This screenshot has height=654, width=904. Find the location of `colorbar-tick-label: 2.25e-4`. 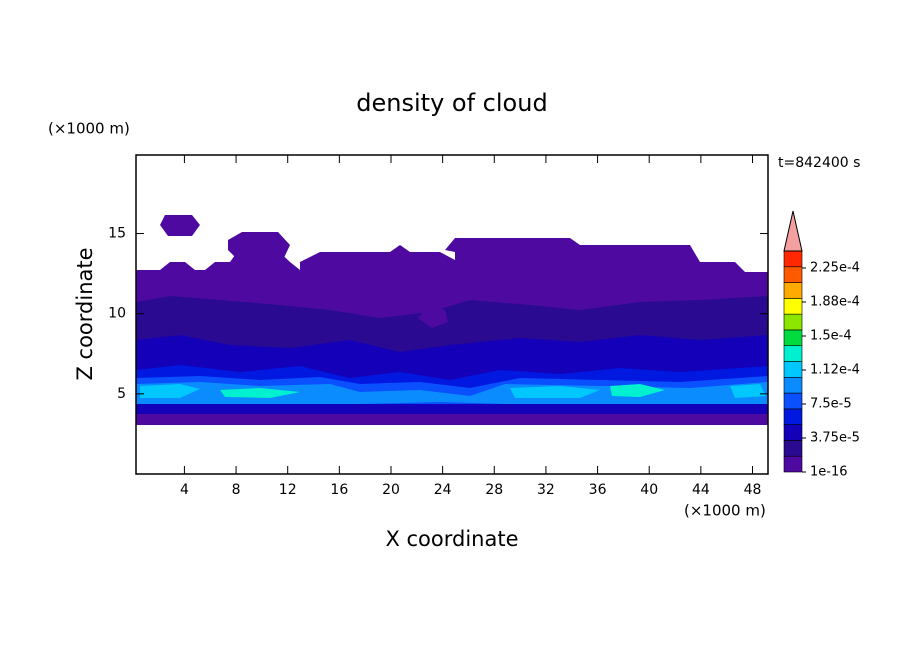

colorbar-tick-label: 2.25e-4 is located at coordinates (835, 268).